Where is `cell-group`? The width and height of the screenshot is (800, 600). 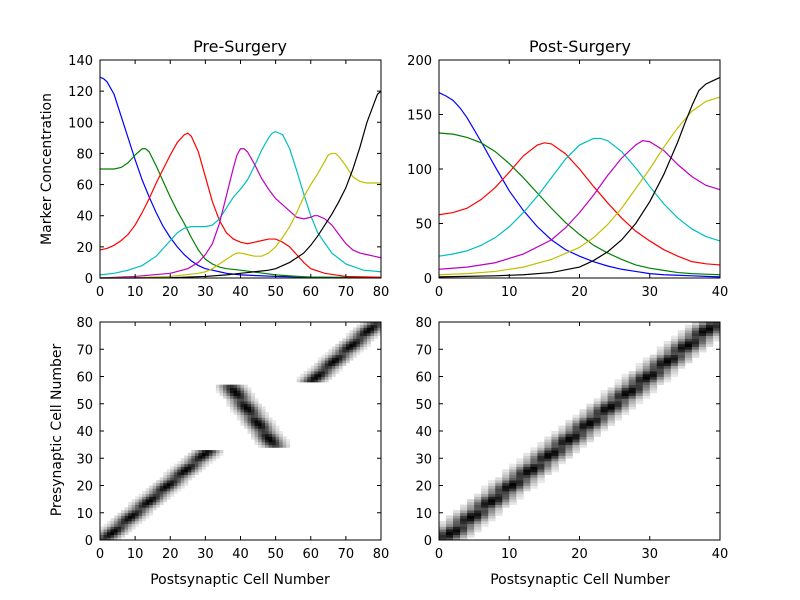 cell-group is located at coordinates (241, 431).